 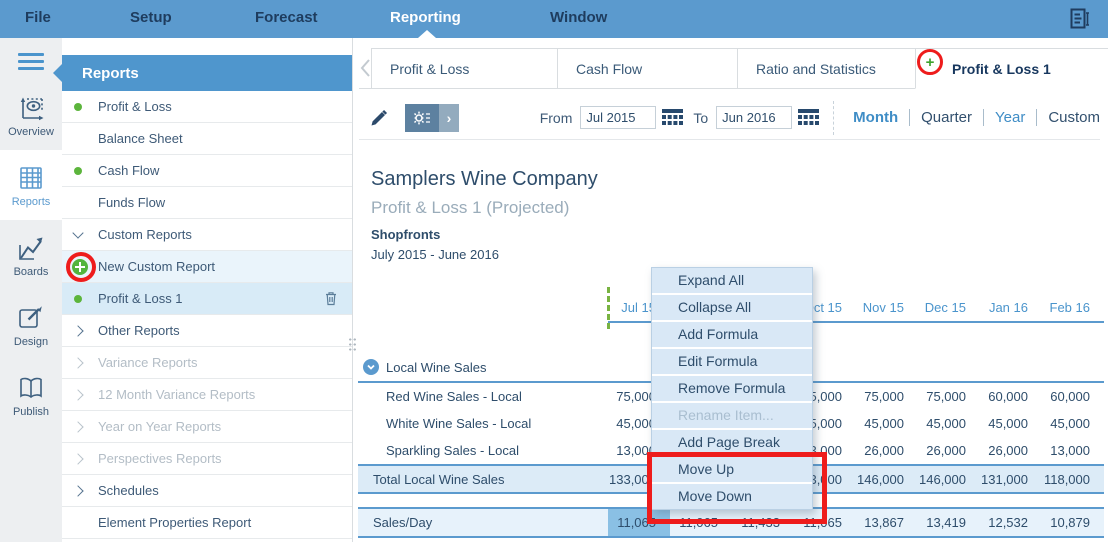 I want to click on add-tab-plus-icon: +, so click(x=930, y=62).